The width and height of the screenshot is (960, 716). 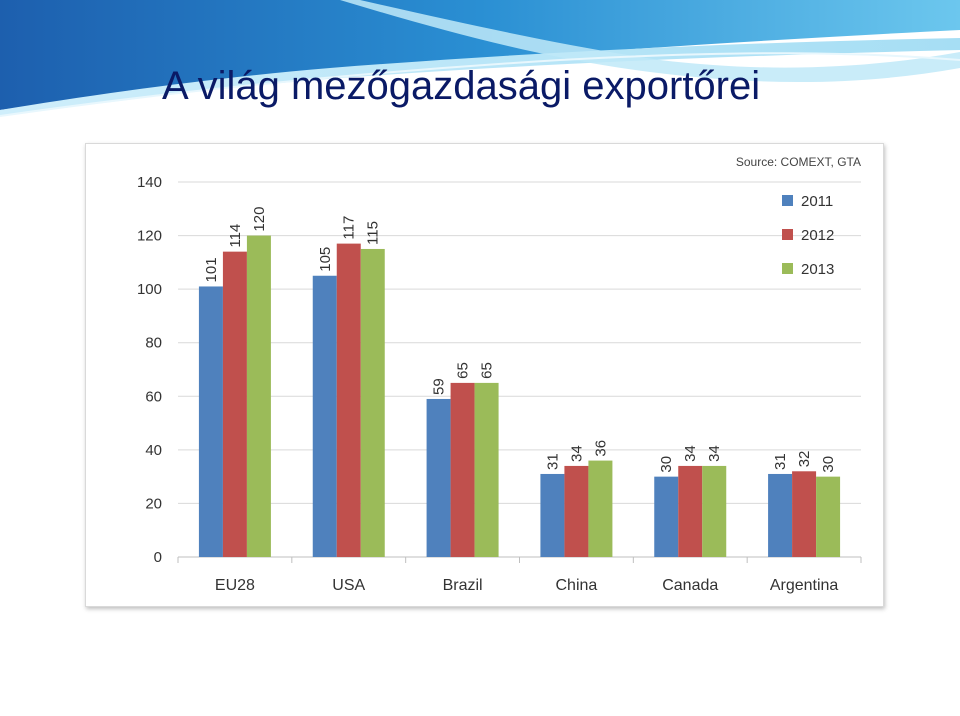 I want to click on category-label: EU28, so click(x=235, y=585).